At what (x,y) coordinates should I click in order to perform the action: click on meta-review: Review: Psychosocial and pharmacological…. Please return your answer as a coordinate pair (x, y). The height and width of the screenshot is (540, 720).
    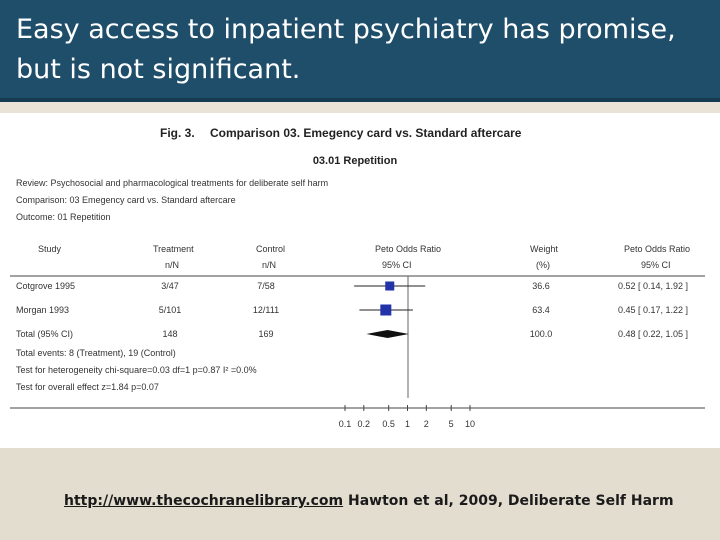
    Looking at the image, I should click on (172, 183).